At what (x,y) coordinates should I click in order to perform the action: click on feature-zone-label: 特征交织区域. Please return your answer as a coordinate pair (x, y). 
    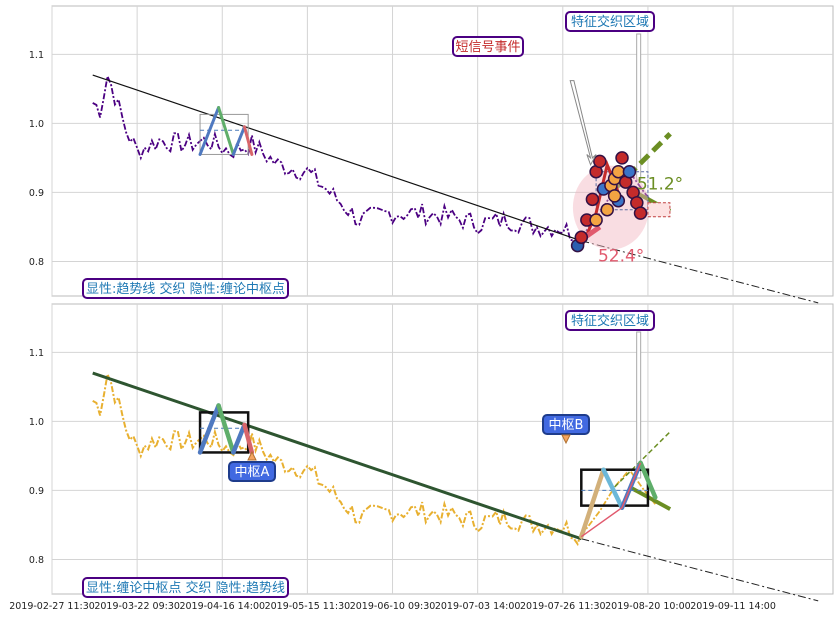
    Looking at the image, I should click on (610, 22).